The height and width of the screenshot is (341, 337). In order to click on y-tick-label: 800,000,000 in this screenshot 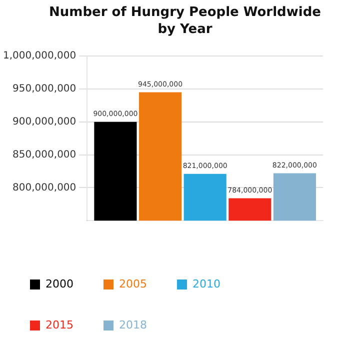, I will do `click(44, 188)`.